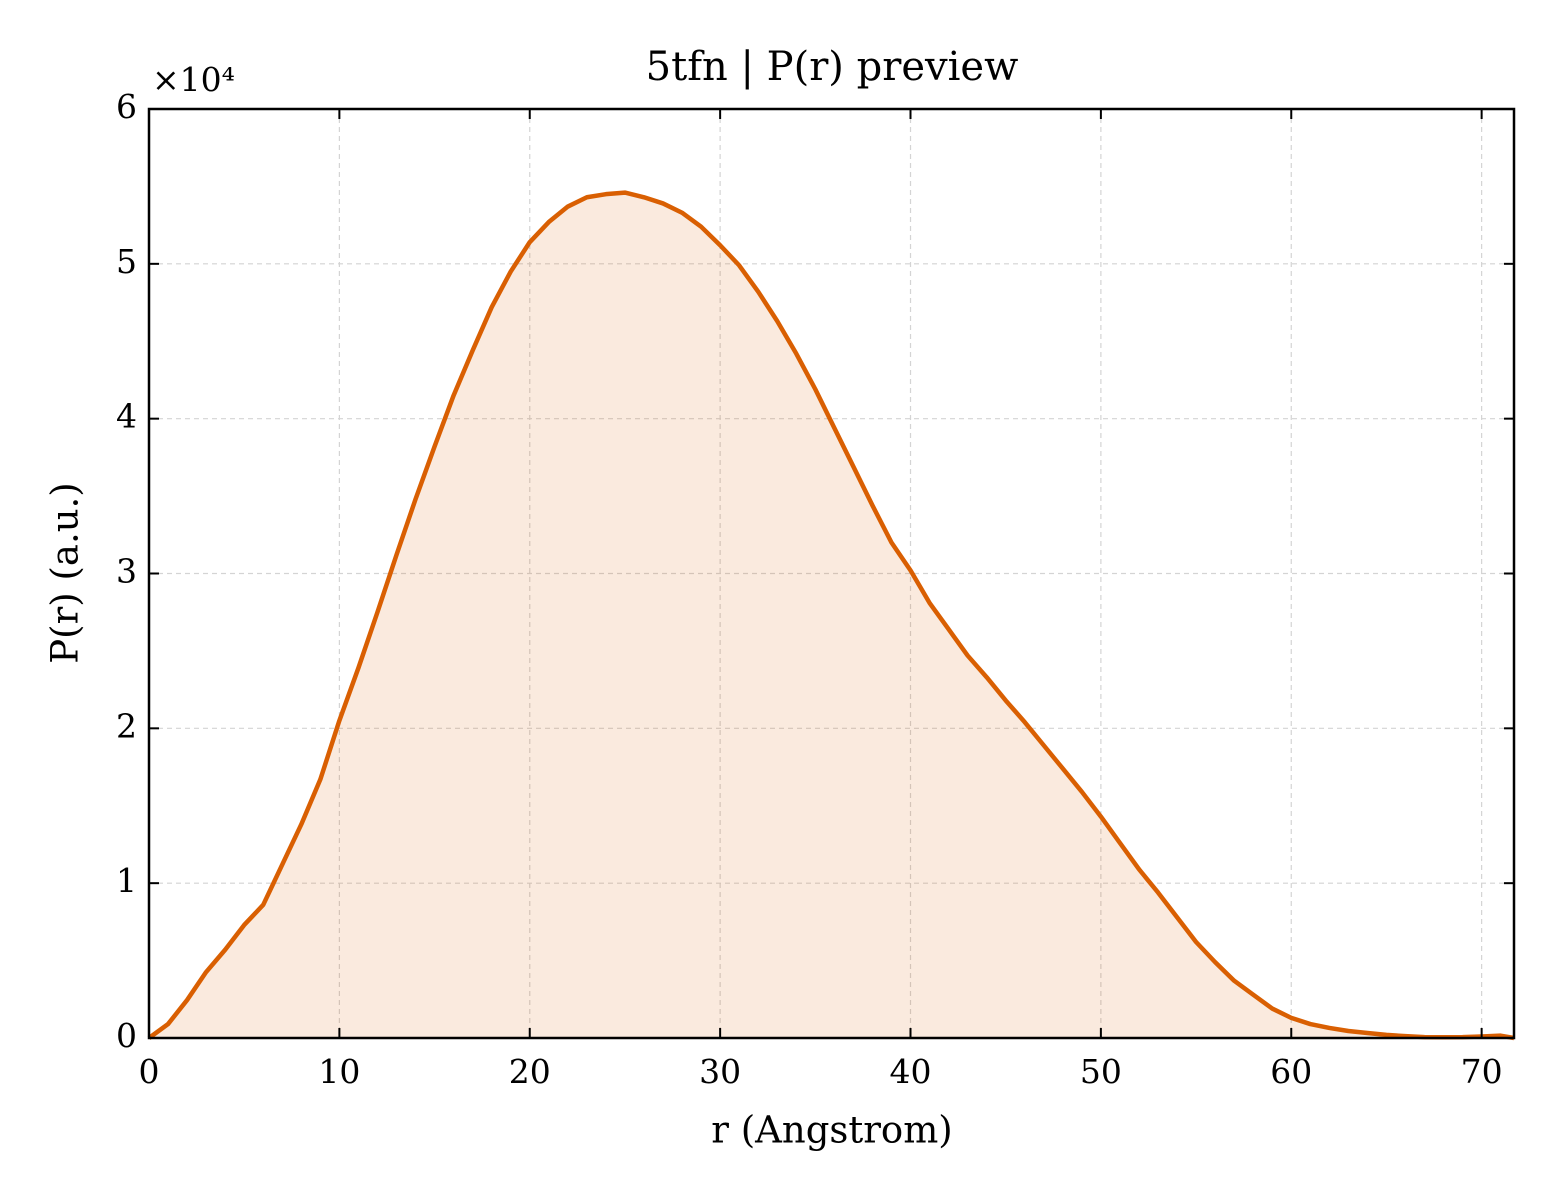  What do you see at coordinates (126, 261) in the screenshot?
I see `y-tick-label: 5` at bounding box center [126, 261].